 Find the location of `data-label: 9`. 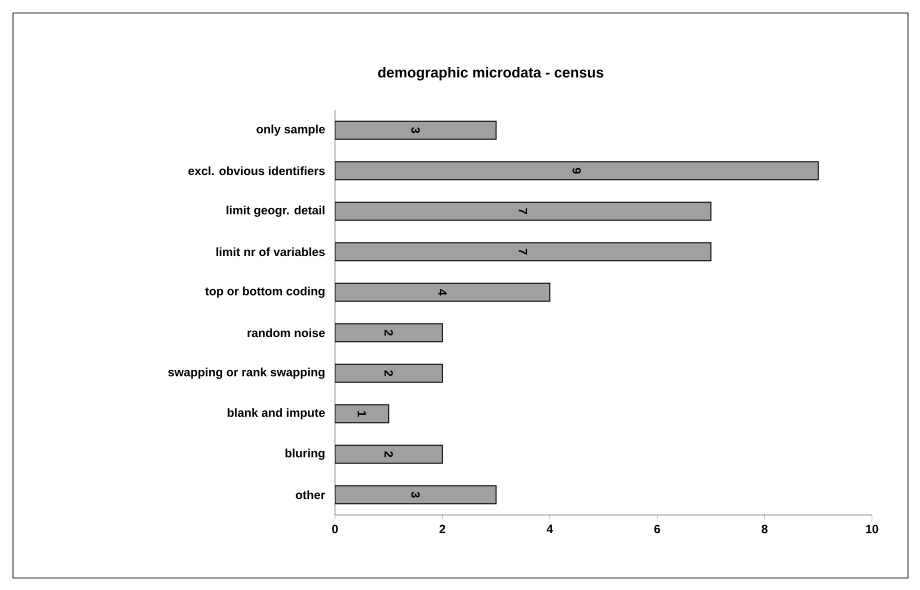

data-label: 9 is located at coordinates (576, 171).